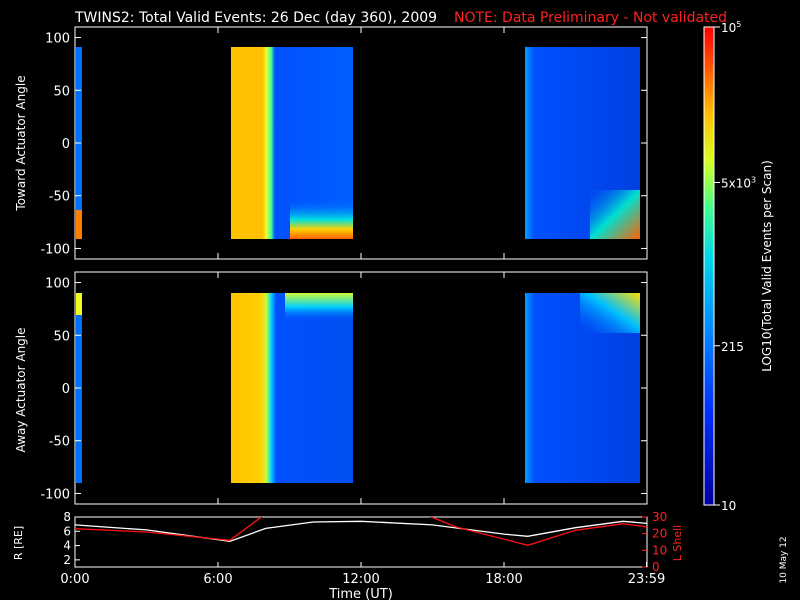 This screenshot has height=600, width=800. What do you see at coordinates (732, 347) in the screenshot?
I see `colorbar-tick-label-1: 215` at bounding box center [732, 347].